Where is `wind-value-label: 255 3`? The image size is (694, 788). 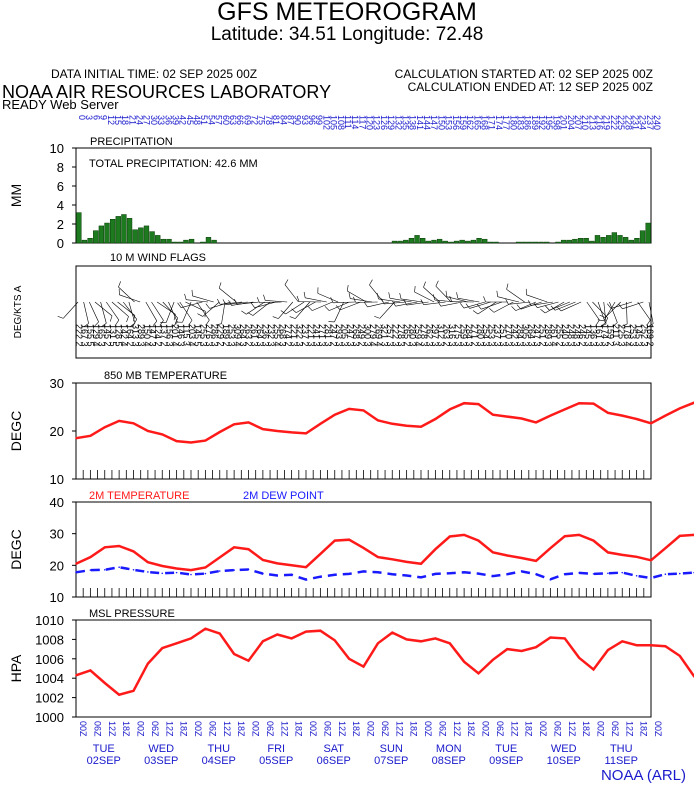 wind-value-label: 255 3 is located at coordinates (203, 335).